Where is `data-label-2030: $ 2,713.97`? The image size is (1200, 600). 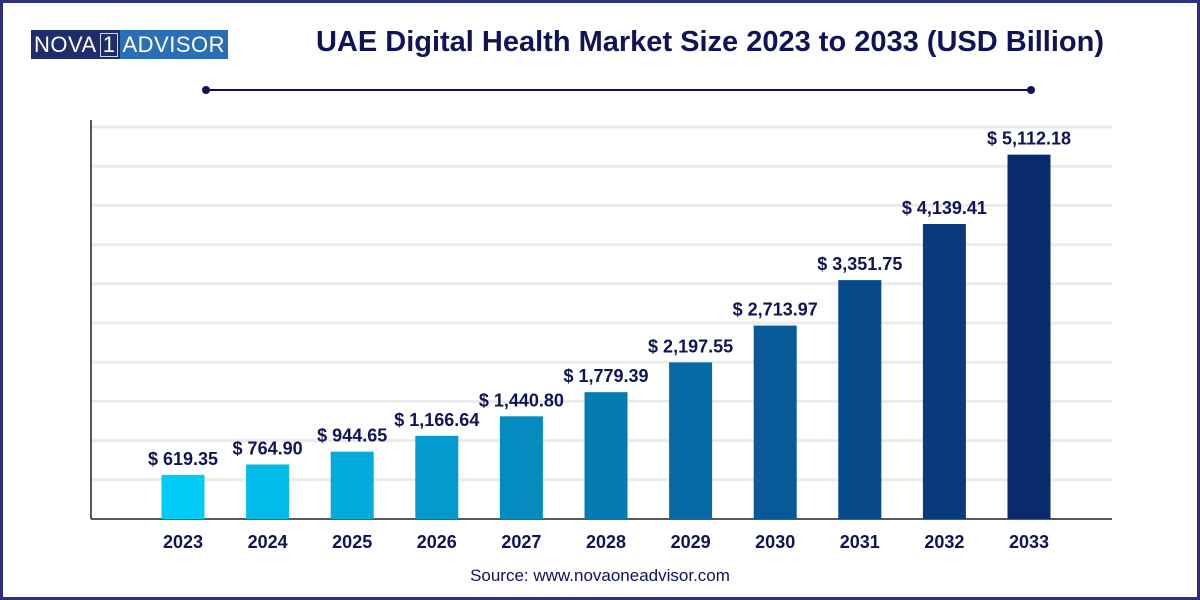
data-label-2030: $ 2,713.97 is located at coordinates (775, 310).